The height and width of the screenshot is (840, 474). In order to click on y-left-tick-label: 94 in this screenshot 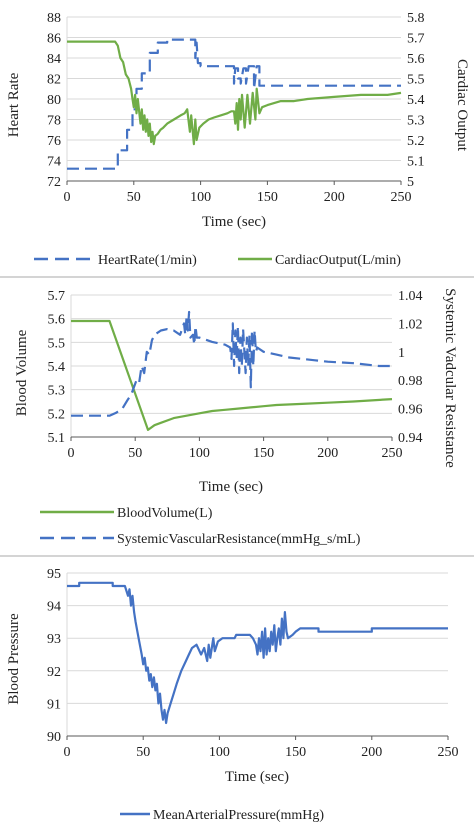, I will do `click(54, 607)`.